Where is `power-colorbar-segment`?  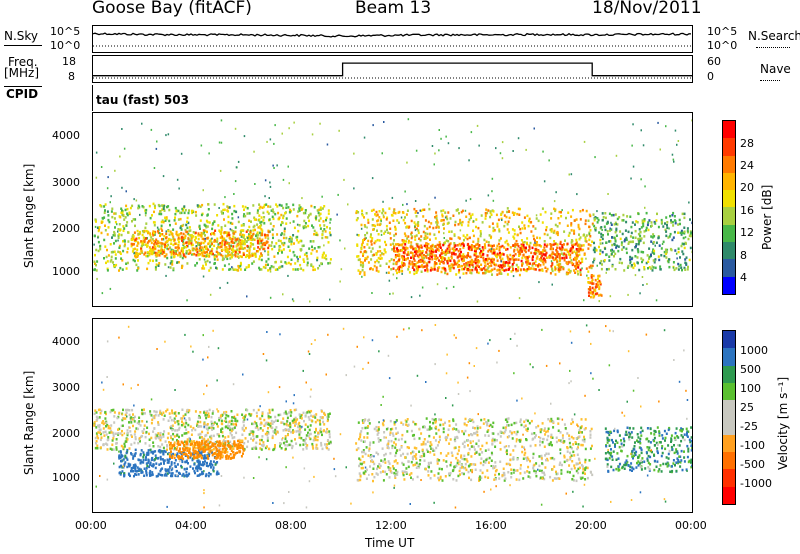 power-colorbar-segment is located at coordinates (729, 199).